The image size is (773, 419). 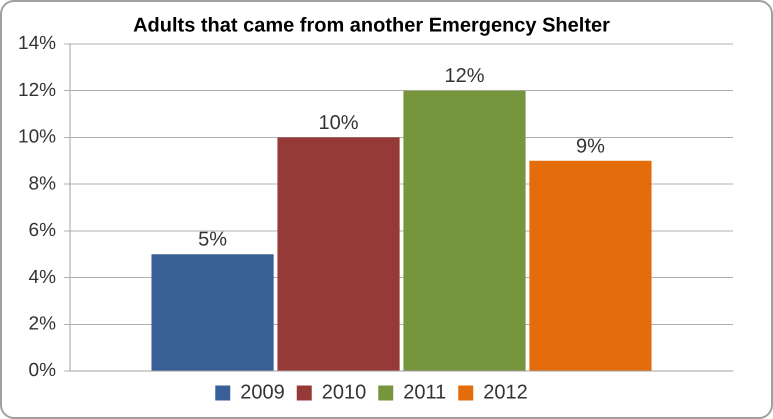 What do you see at coordinates (37, 137) in the screenshot?
I see `y-tick-label: 10%` at bounding box center [37, 137].